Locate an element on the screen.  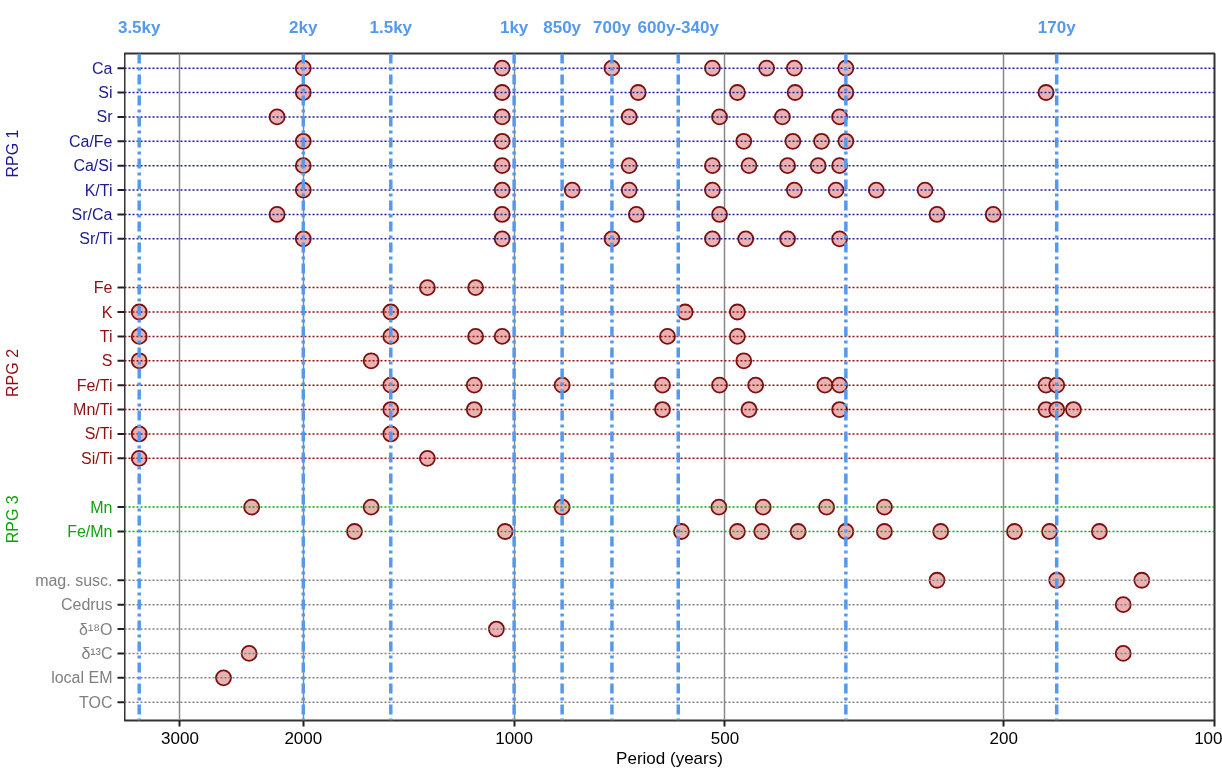
y-tick-label: Fe/Ti is located at coordinates (94, 385).